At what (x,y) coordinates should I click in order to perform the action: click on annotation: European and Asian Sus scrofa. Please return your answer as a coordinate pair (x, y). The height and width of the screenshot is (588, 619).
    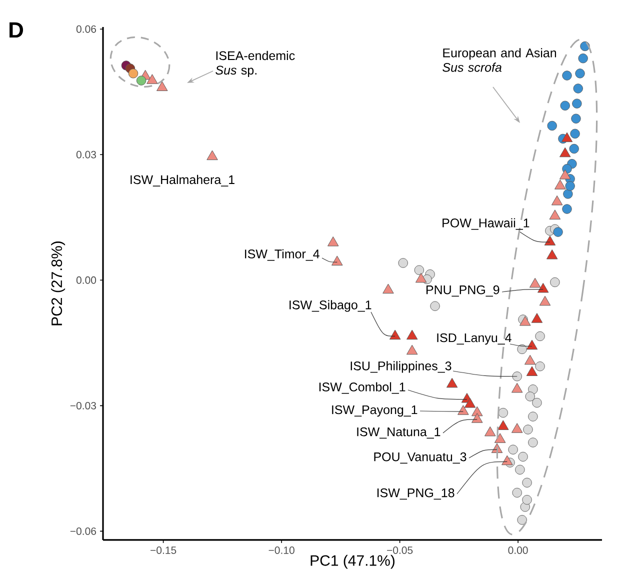
    Looking at the image, I should click on (499, 60).